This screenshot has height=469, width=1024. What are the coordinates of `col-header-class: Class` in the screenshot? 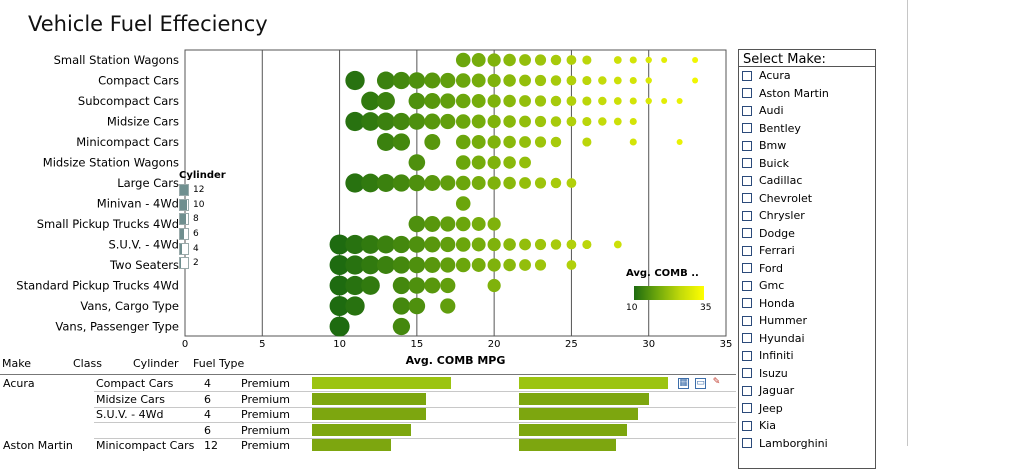 It's located at (87, 363).